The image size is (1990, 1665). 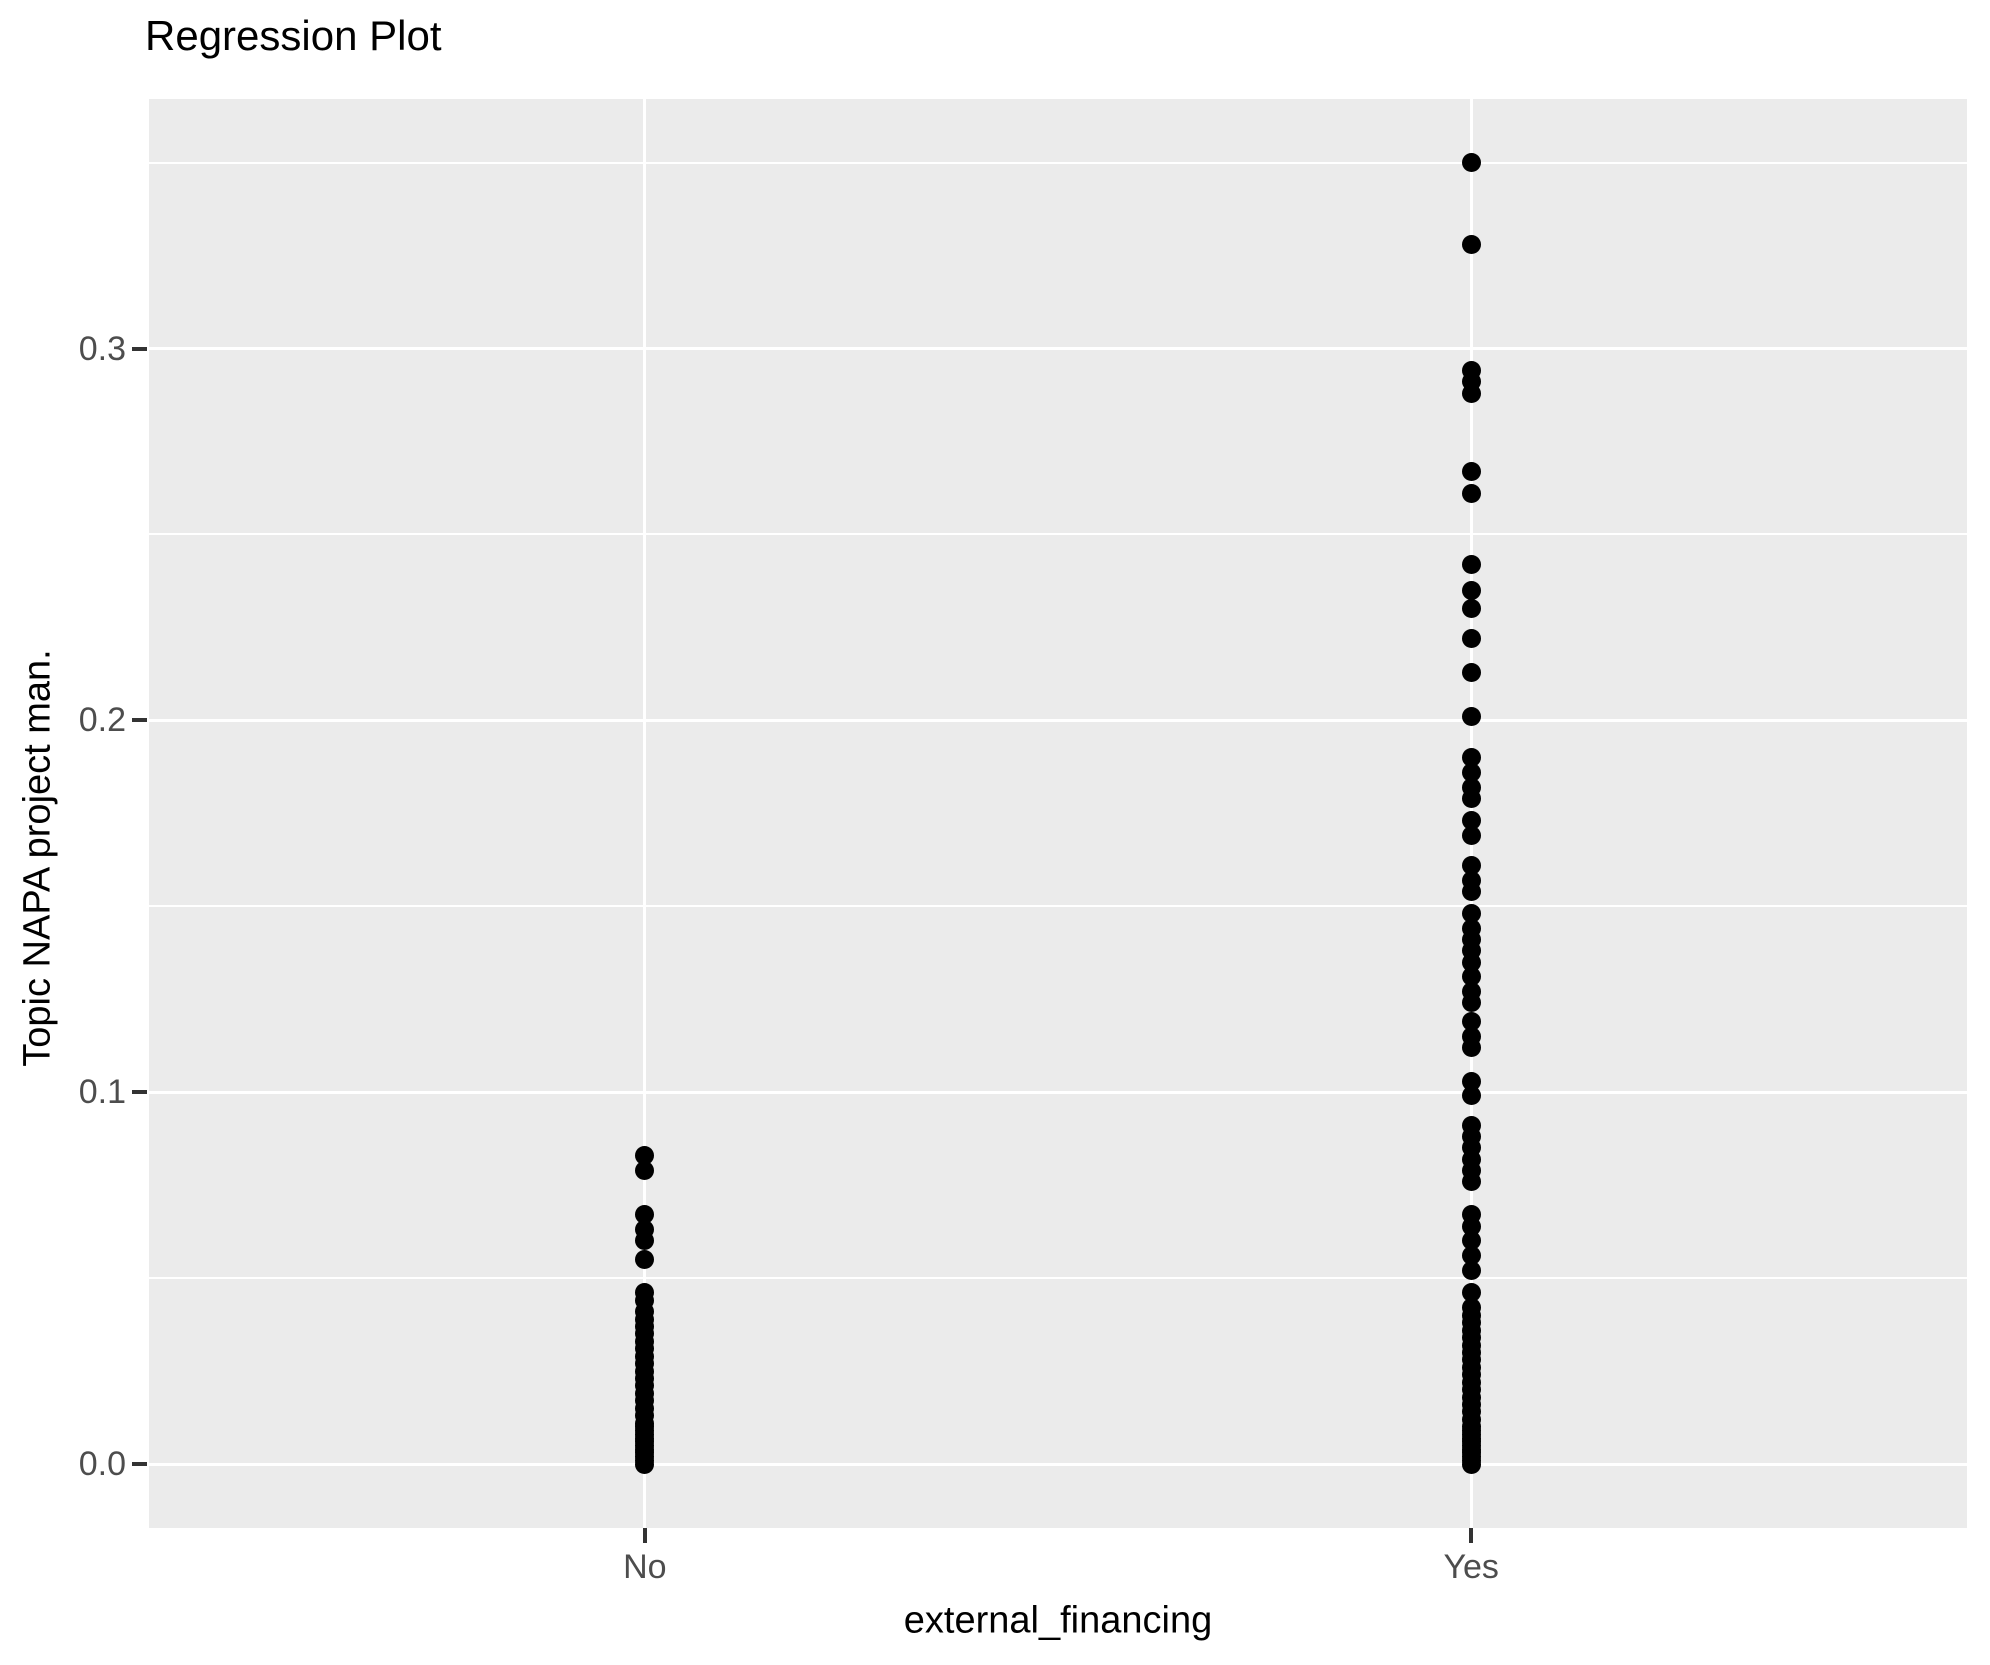 What do you see at coordinates (293, 35) in the screenshot?
I see `chart-title: Regression Plot` at bounding box center [293, 35].